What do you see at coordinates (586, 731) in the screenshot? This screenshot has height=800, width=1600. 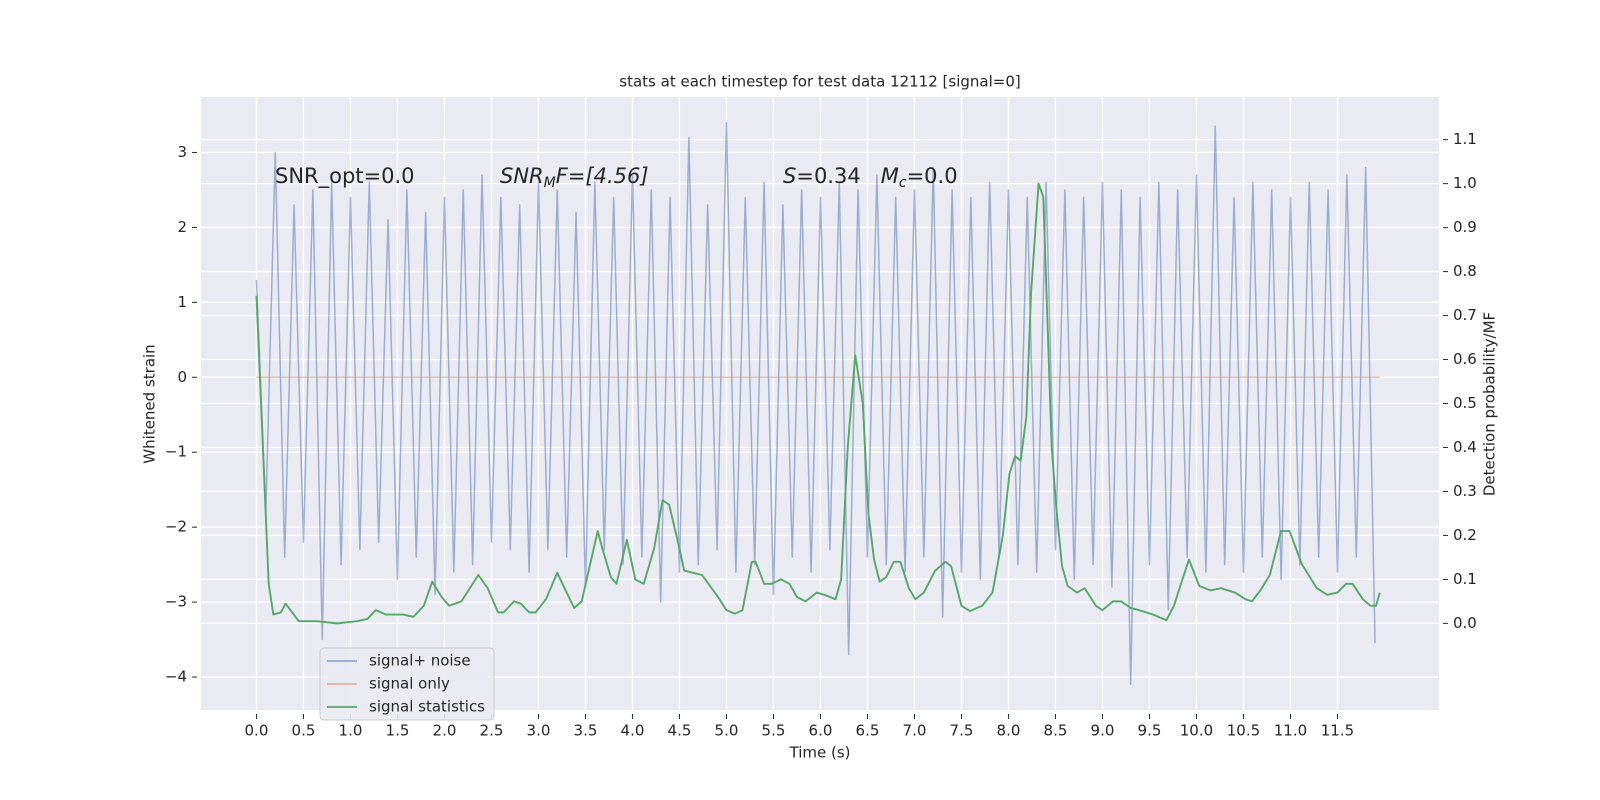 I see `x-tick-label: 3.5` at bounding box center [586, 731].